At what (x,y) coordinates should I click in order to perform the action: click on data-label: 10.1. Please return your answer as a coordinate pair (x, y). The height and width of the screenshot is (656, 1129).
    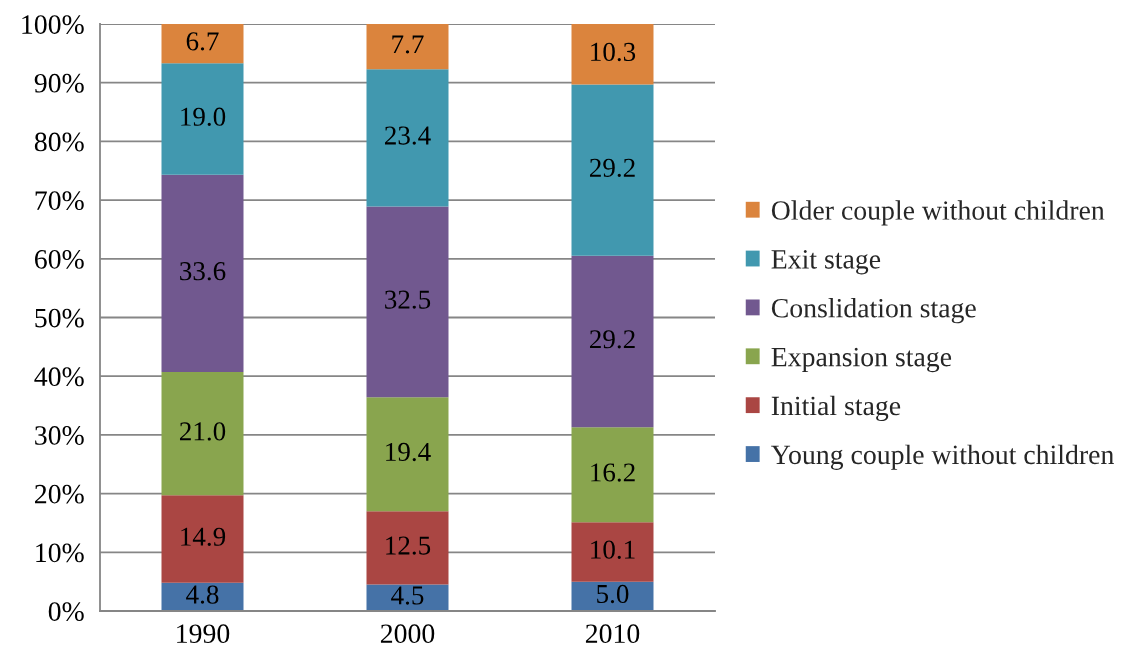
    Looking at the image, I should click on (613, 549).